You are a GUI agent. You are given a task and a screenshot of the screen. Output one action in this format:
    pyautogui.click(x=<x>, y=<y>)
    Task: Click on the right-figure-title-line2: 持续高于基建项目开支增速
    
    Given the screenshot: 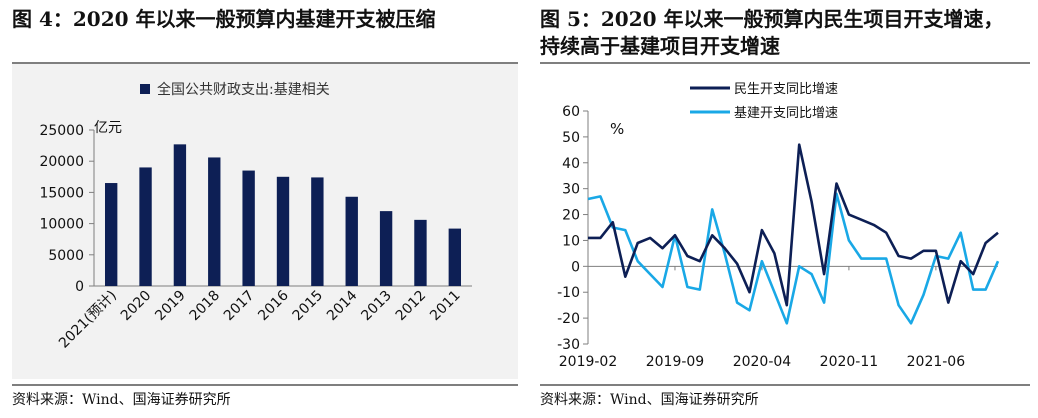 What is the action you would take?
    pyautogui.click(x=660, y=46)
    